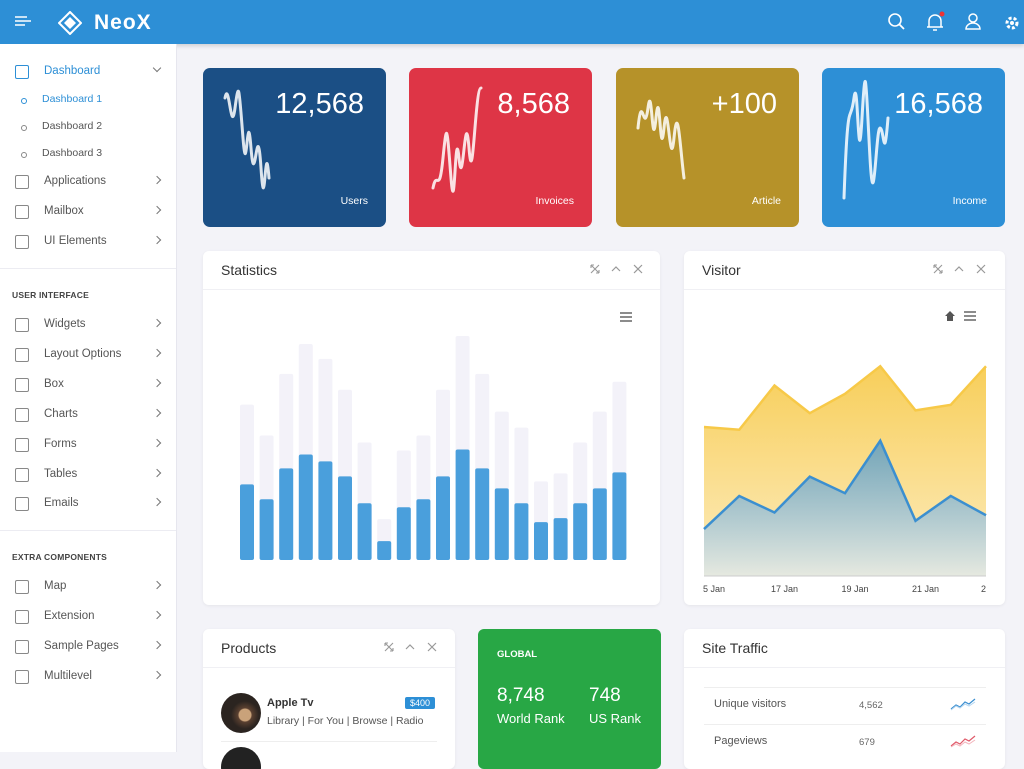 This screenshot has height=769, width=1024. I want to click on card-title: Products, so click(249, 648).